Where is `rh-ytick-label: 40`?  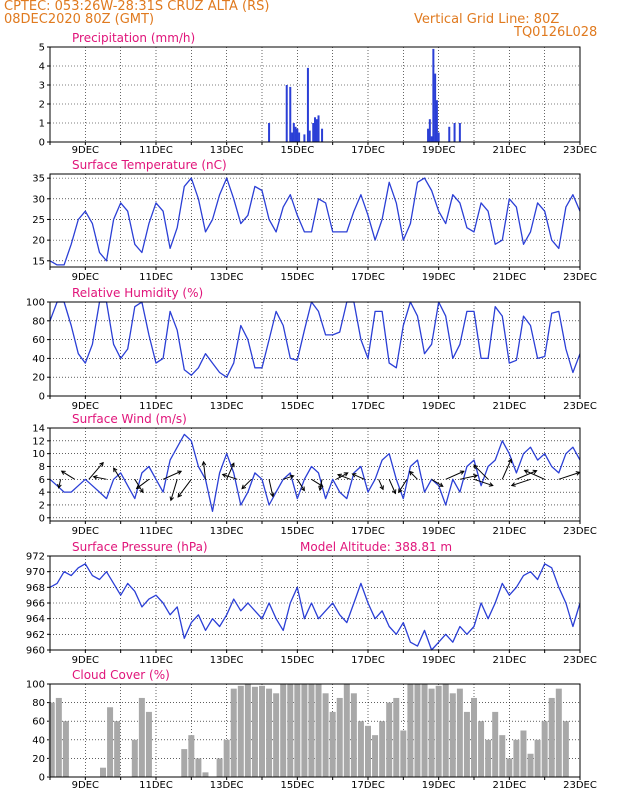 rh-ytick-label: 40 is located at coordinates (38, 359).